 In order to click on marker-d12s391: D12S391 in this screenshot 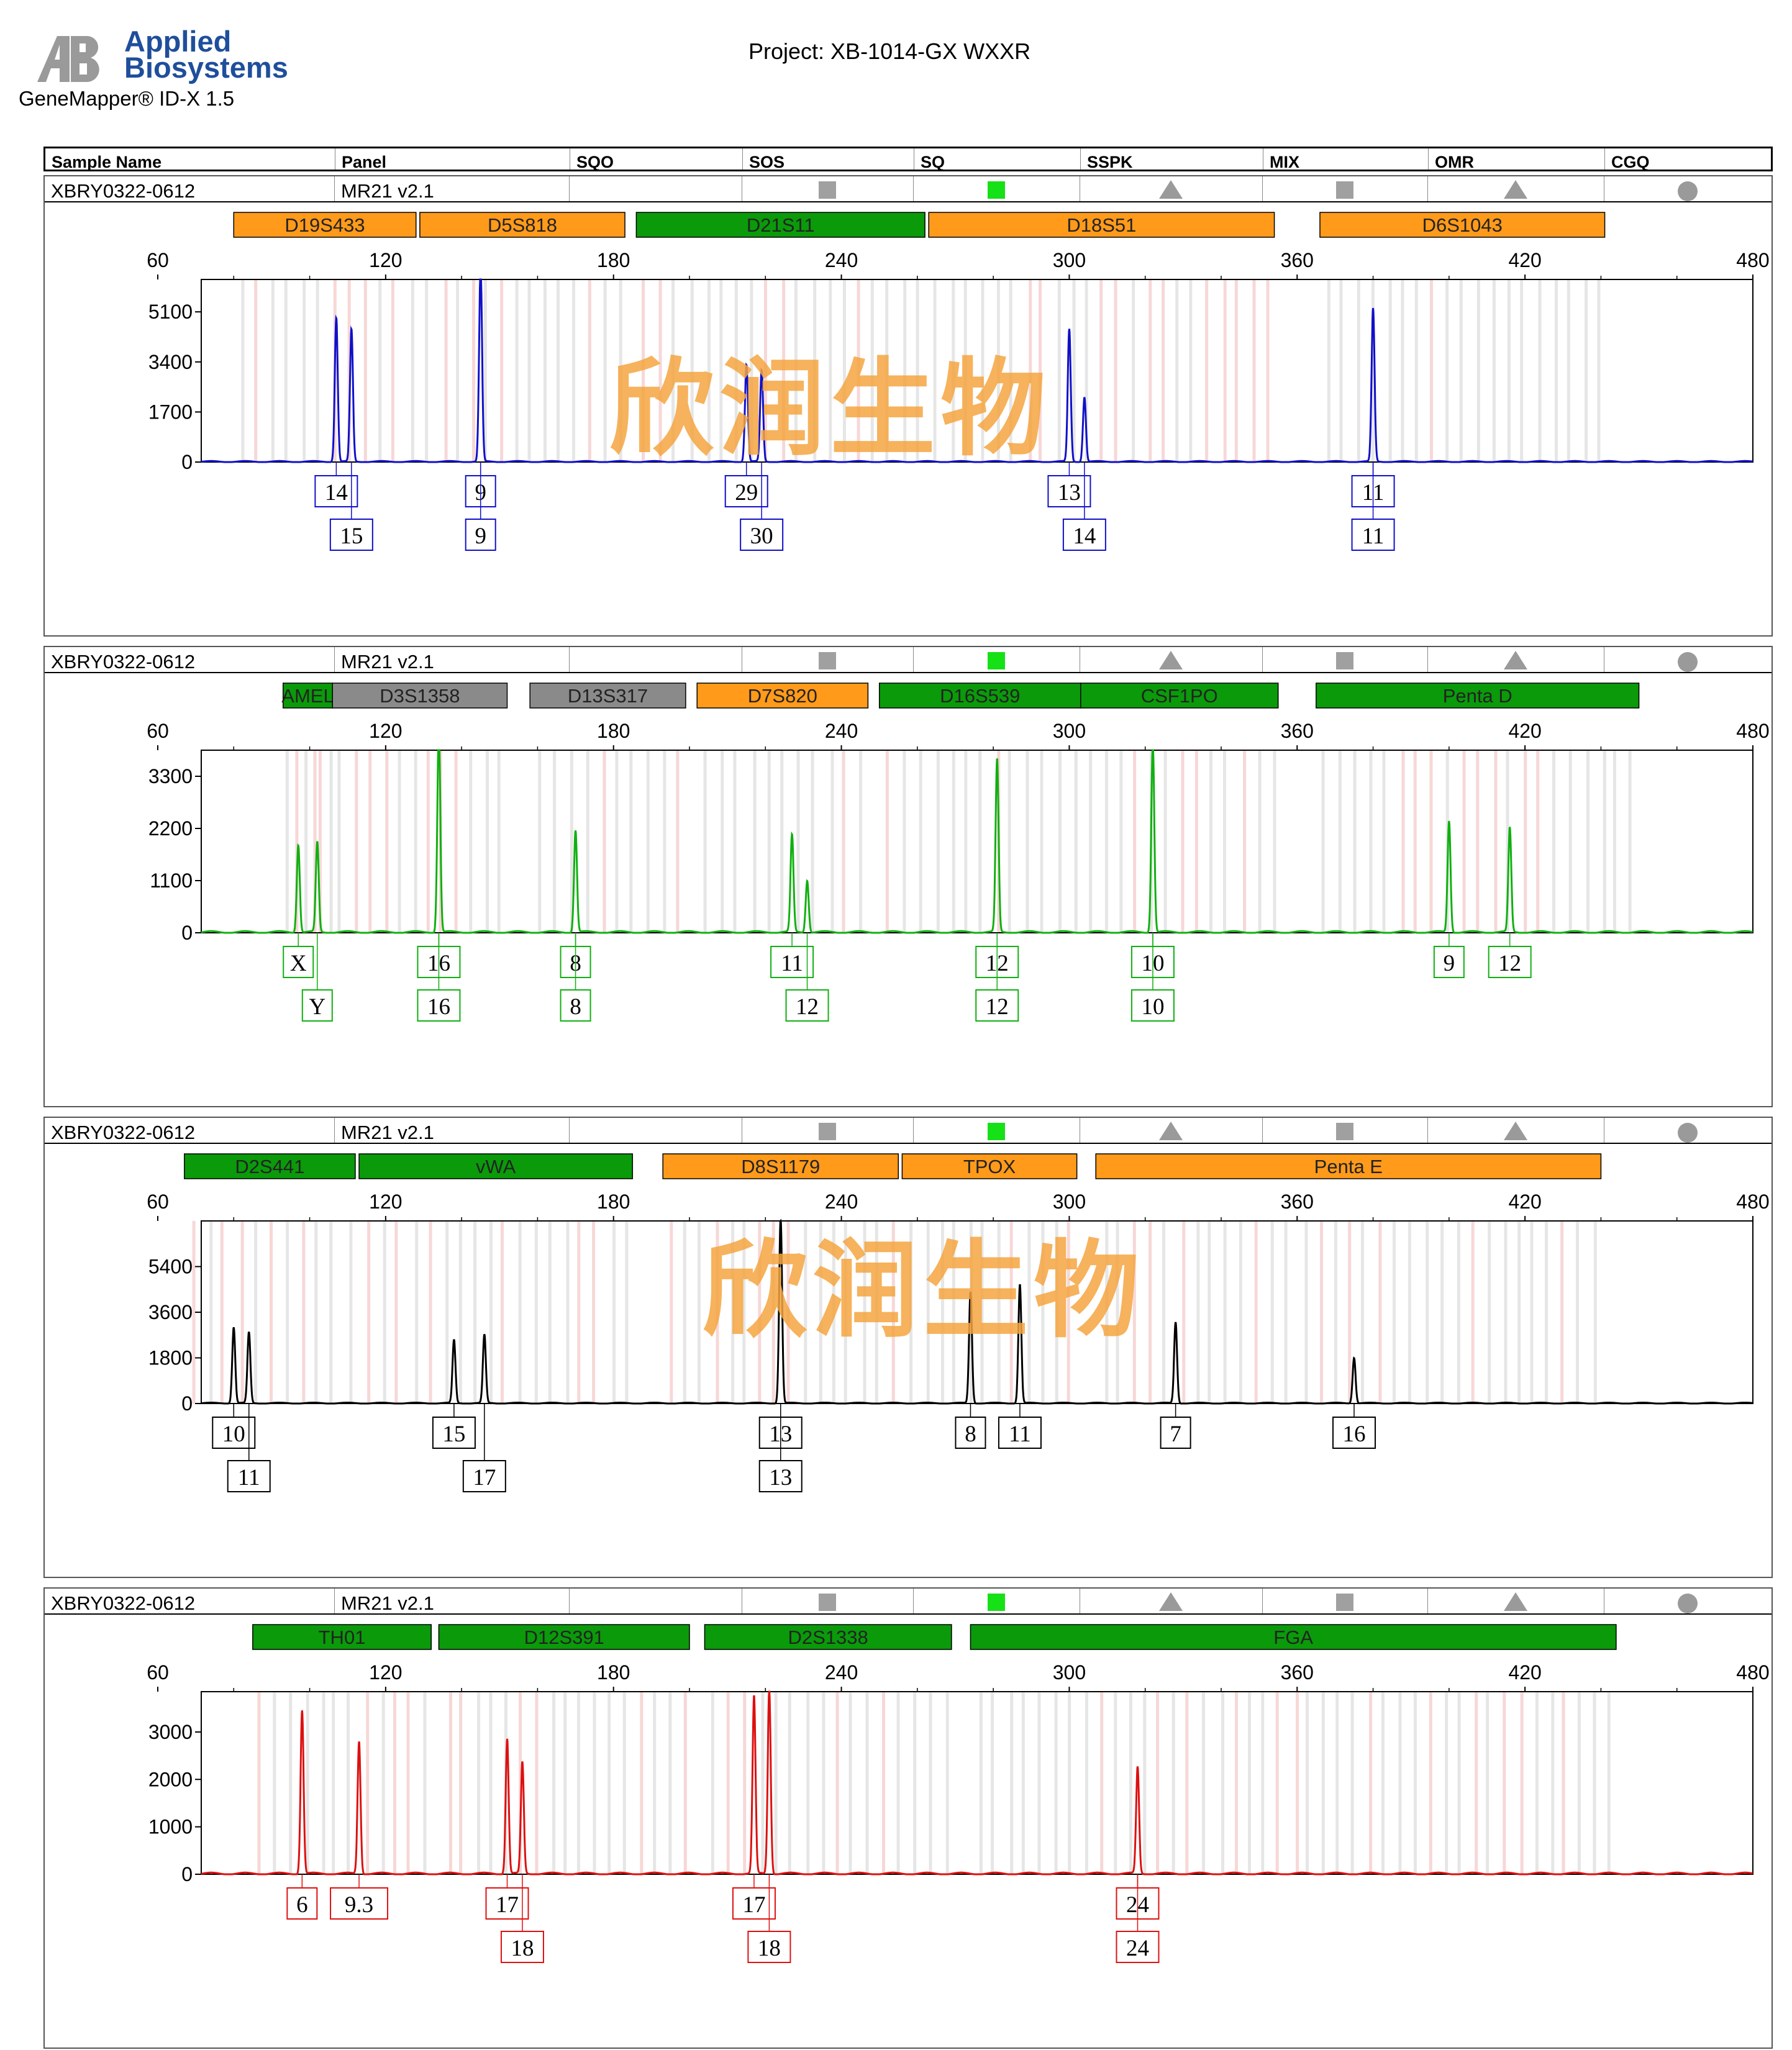, I will do `click(564, 1637)`.